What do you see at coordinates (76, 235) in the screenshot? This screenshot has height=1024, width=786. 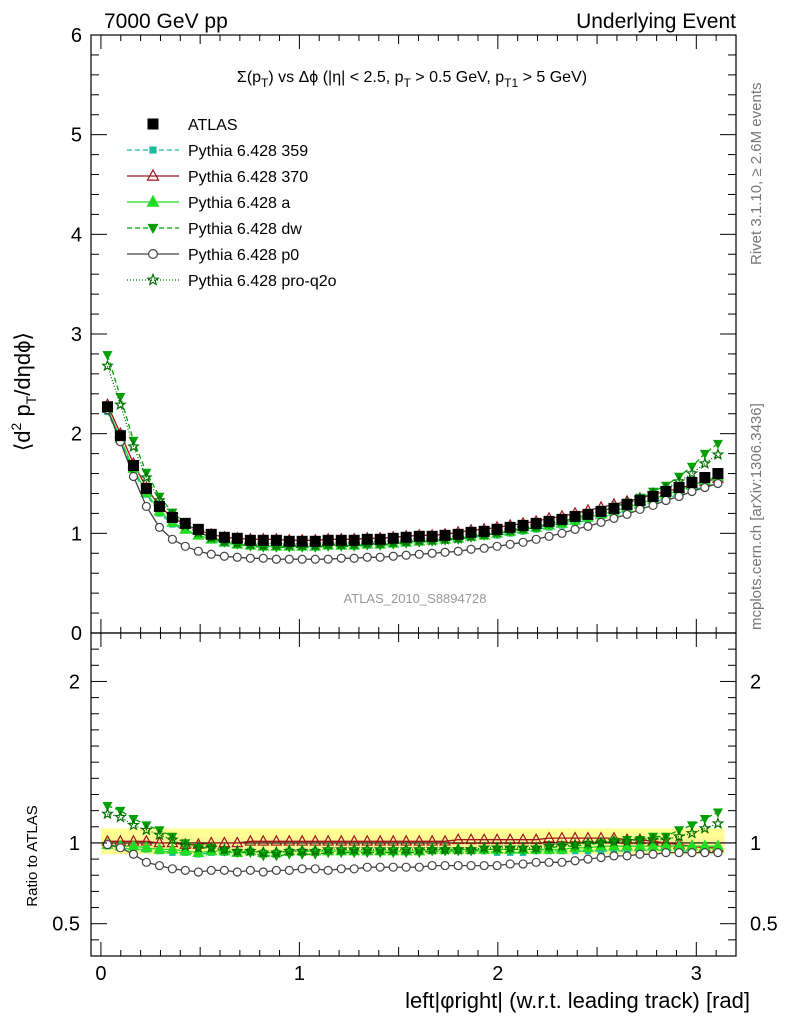 I see `y-tick-label: 4` at bounding box center [76, 235].